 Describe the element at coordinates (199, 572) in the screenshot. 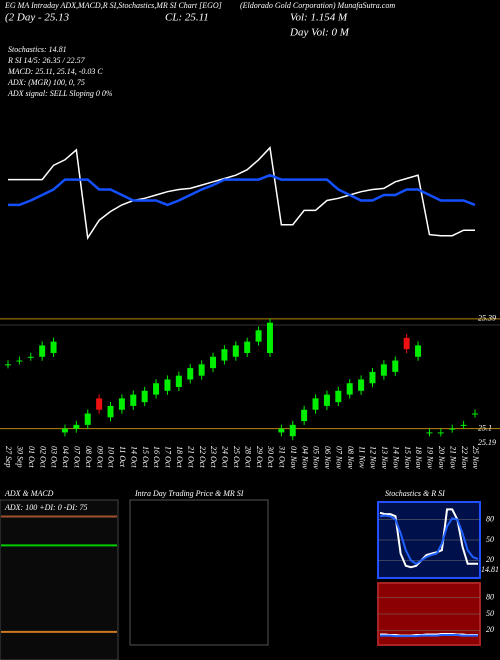

I see `panel-frame` at that location.